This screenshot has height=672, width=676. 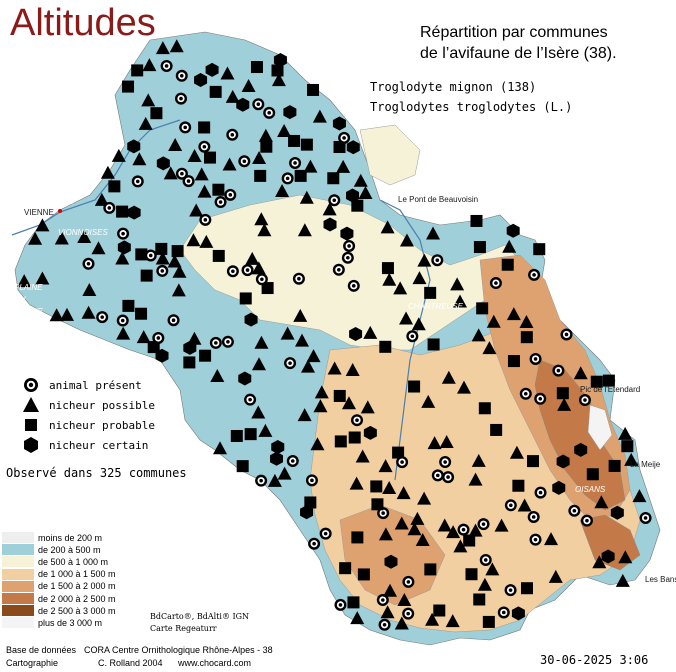 What do you see at coordinates (215, 663) in the screenshot?
I see `footer-url-link: www.chocard.com` at bounding box center [215, 663].